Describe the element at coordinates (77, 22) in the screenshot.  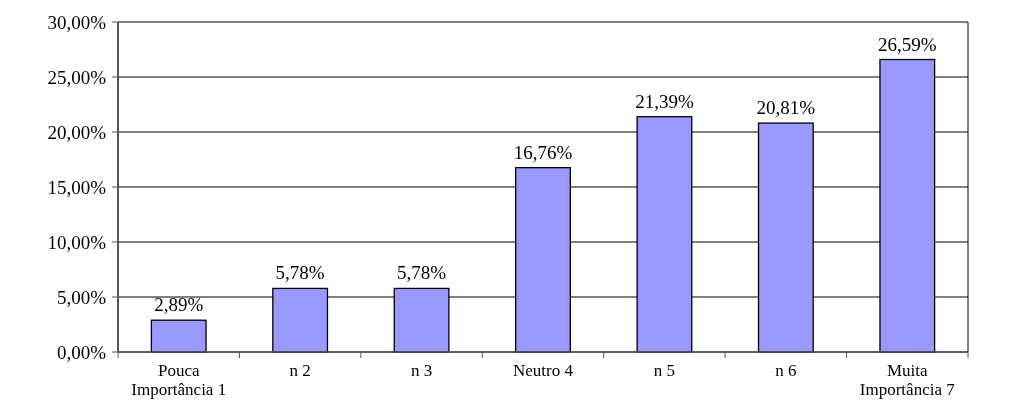
I see `y-tick-label: 30,00%` at that location.